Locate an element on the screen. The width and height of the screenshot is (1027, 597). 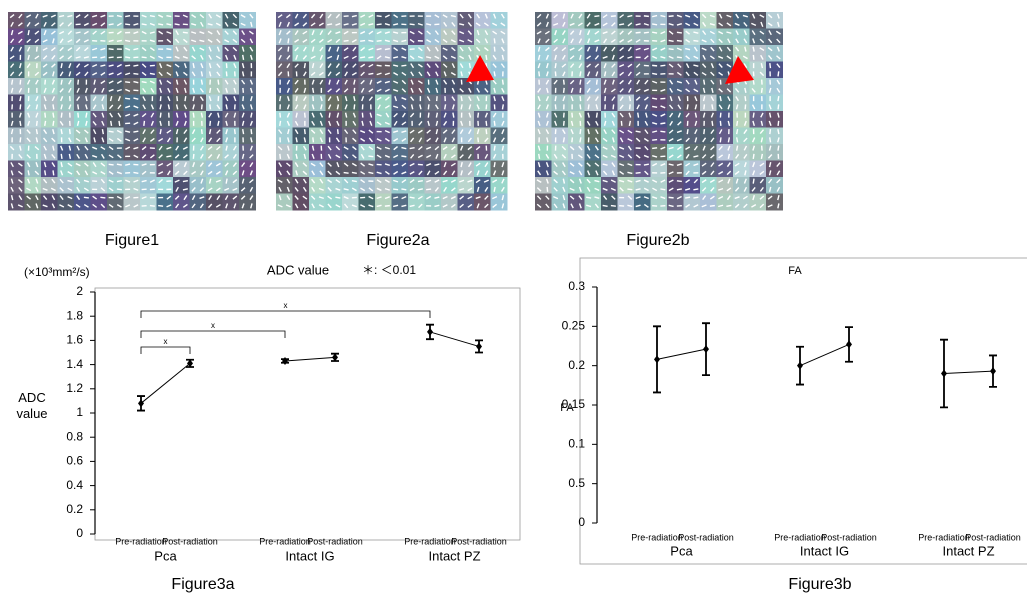
x-tick-label: Pre-radiation is located at coordinates (430, 541).